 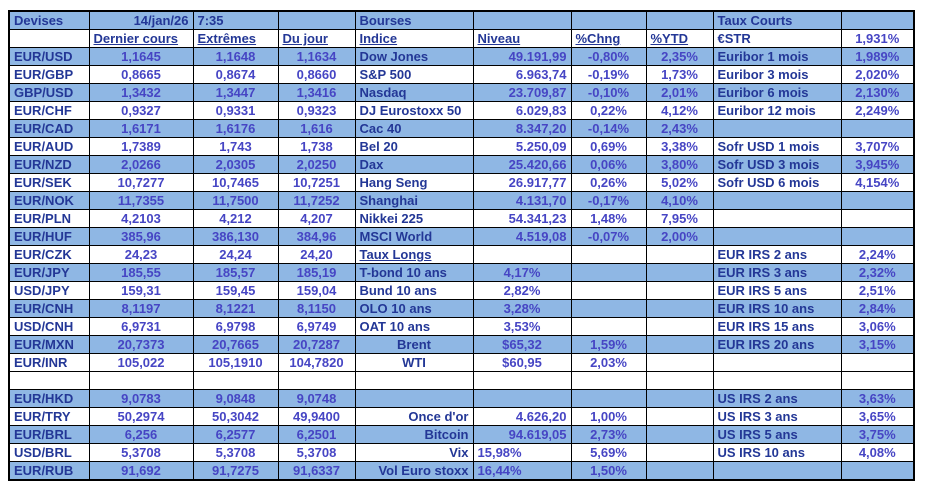 I want to click on value-cell: 1,989%, so click(x=877, y=56).